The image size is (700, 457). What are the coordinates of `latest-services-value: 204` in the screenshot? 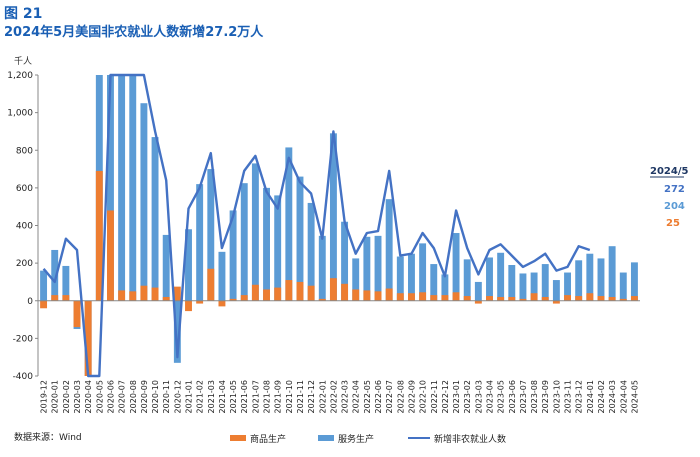 It's located at (674, 206).